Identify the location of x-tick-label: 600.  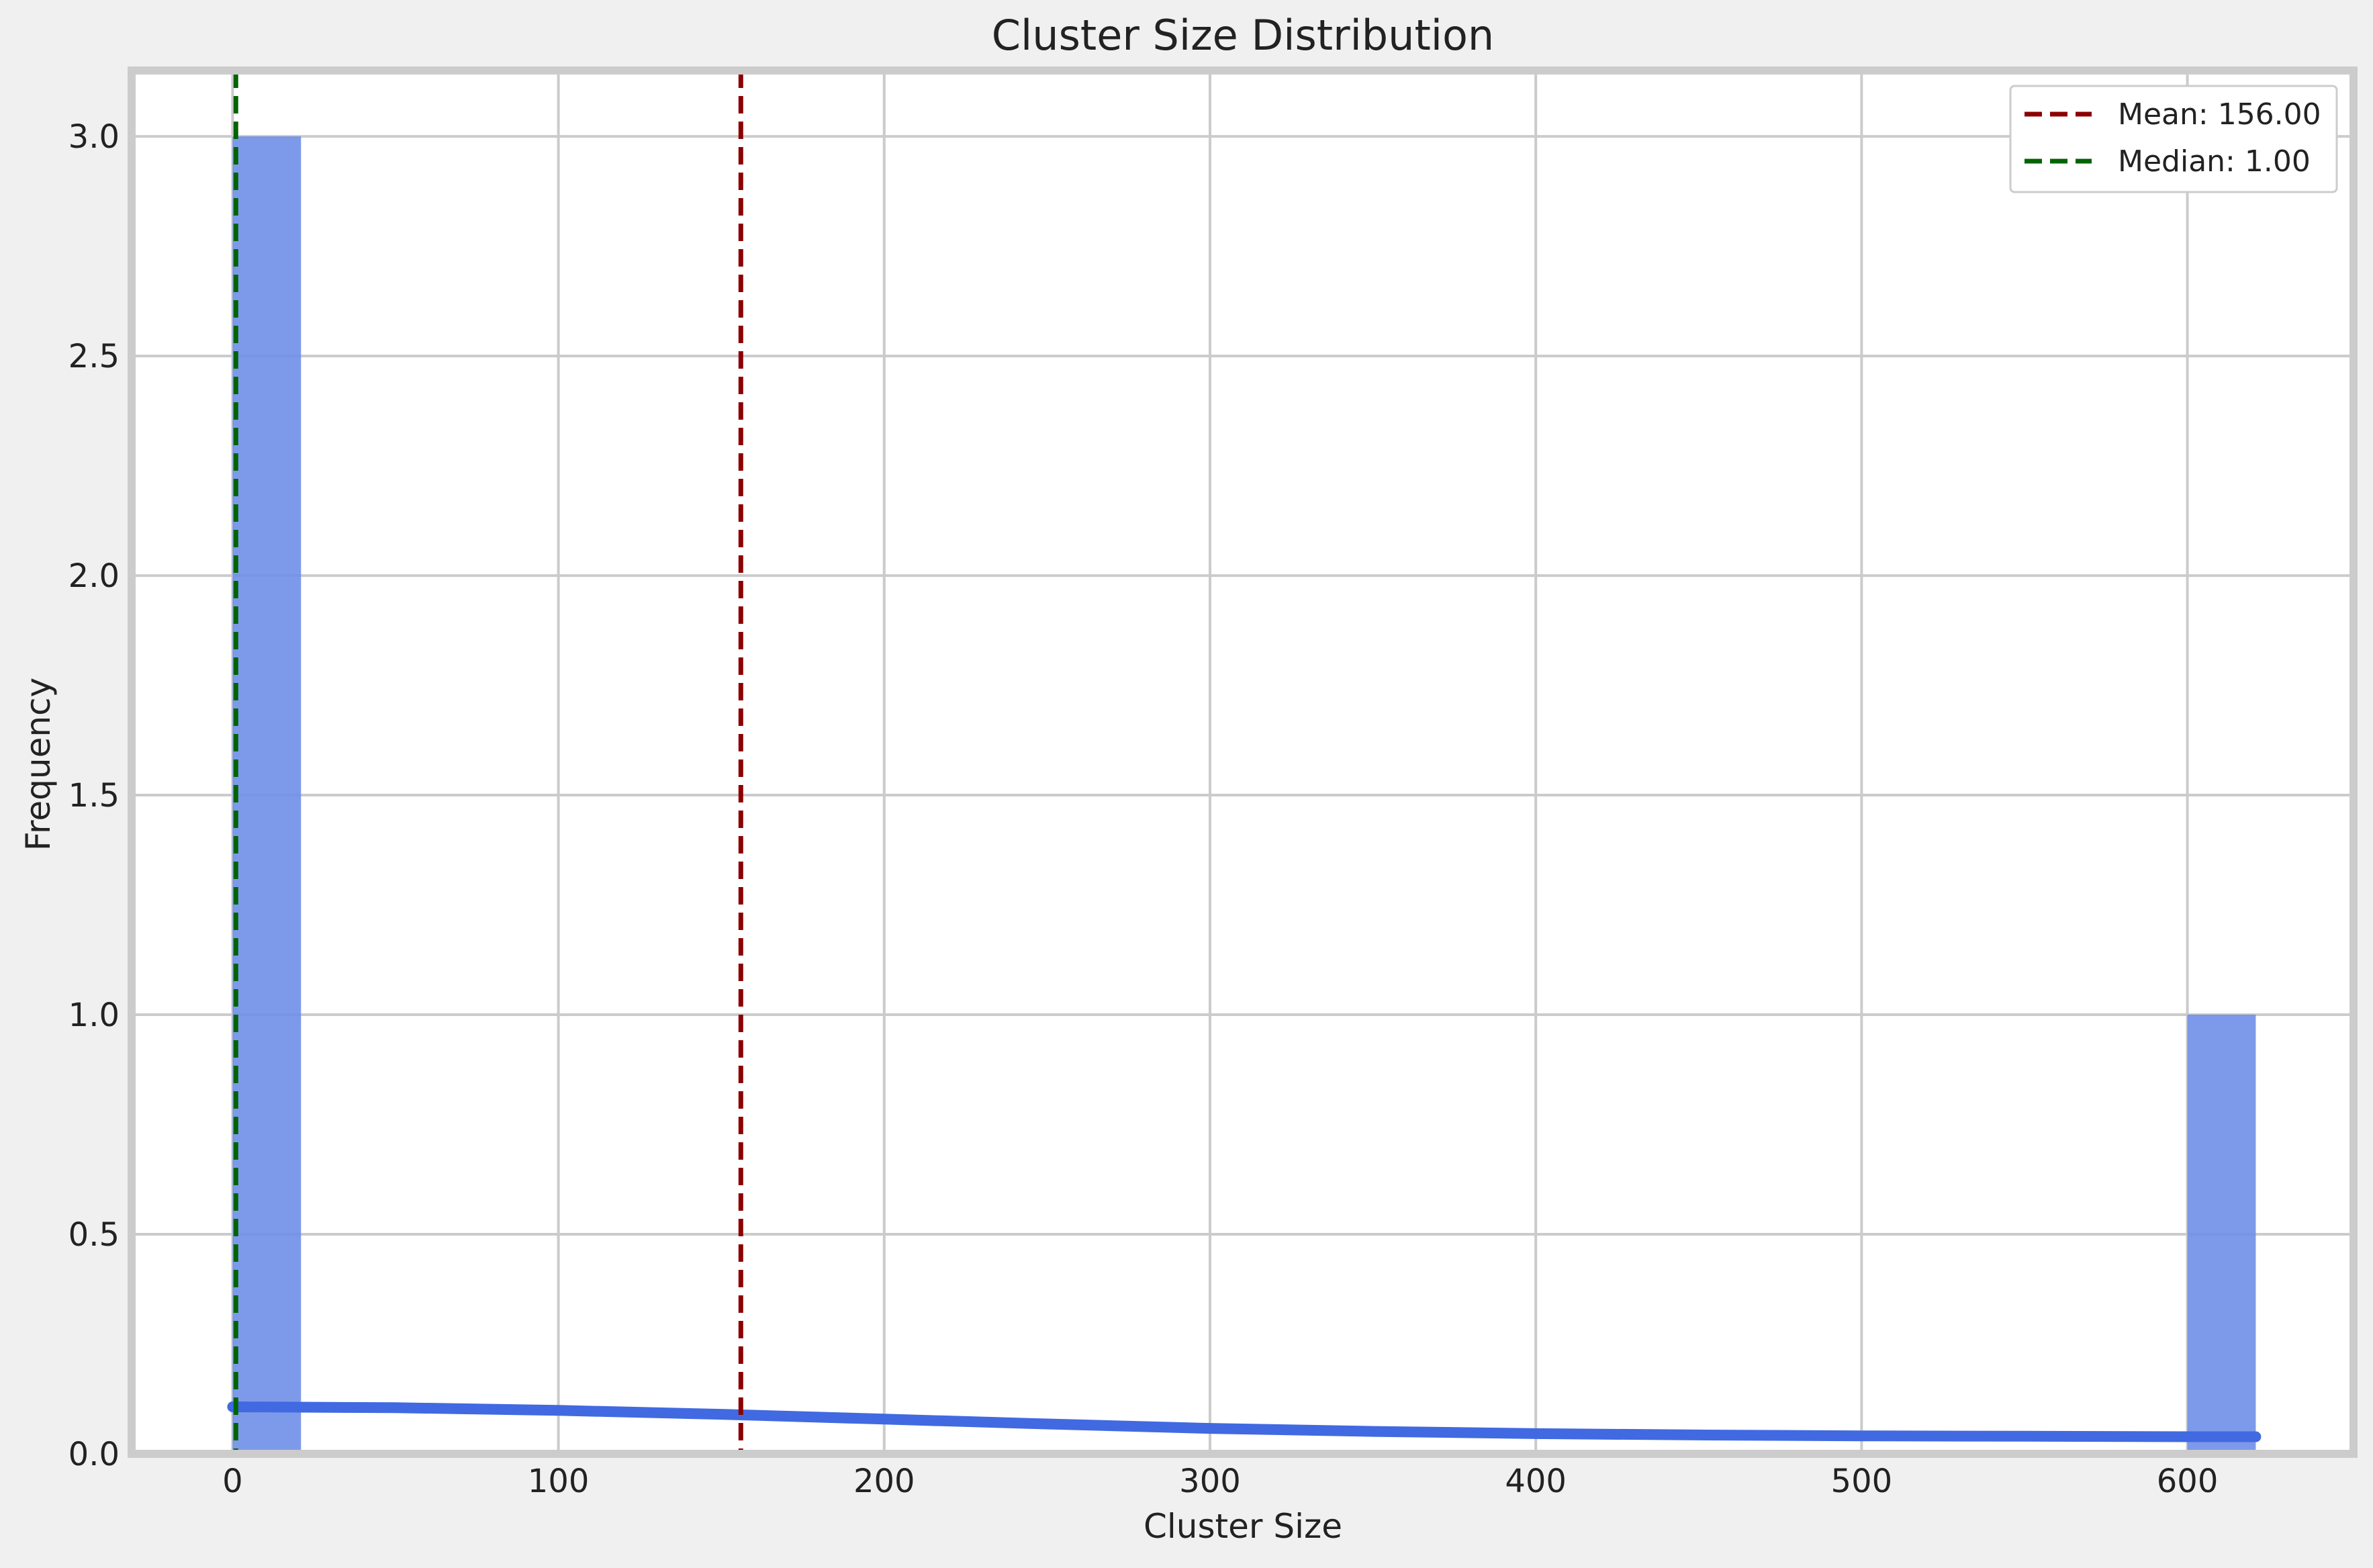
(2188, 1481).